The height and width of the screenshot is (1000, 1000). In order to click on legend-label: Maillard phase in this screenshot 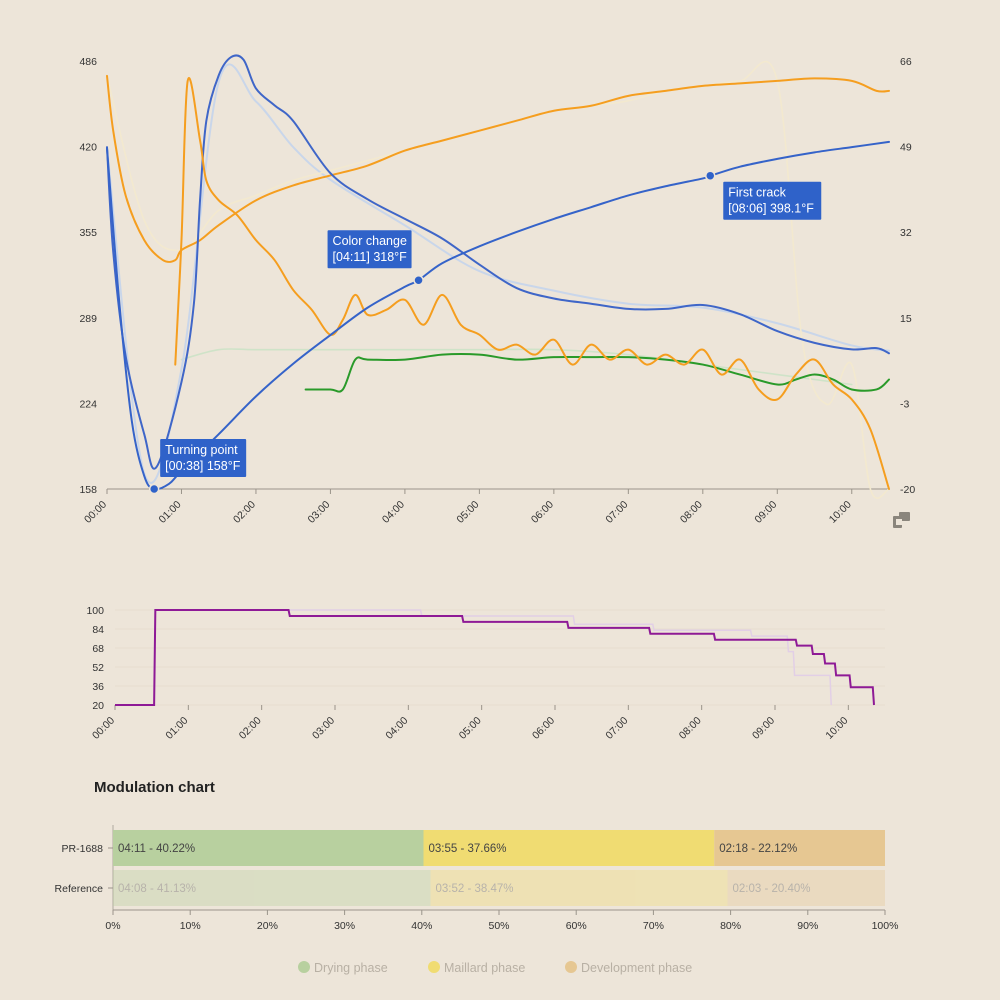, I will do `click(484, 968)`.